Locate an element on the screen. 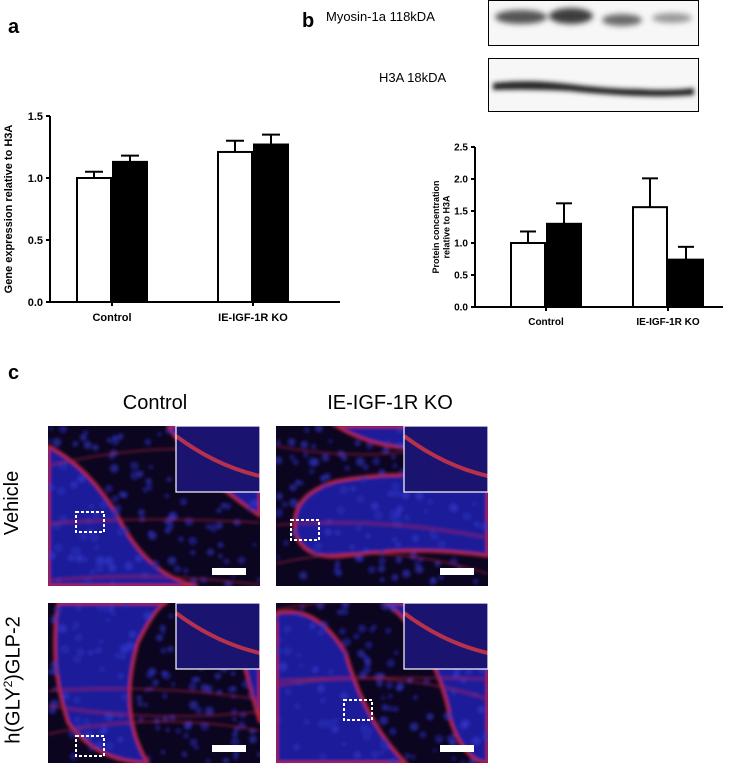 The image size is (731, 765). blot-label-myosin: Myosin-1a 118kDA is located at coordinates (380, 16).